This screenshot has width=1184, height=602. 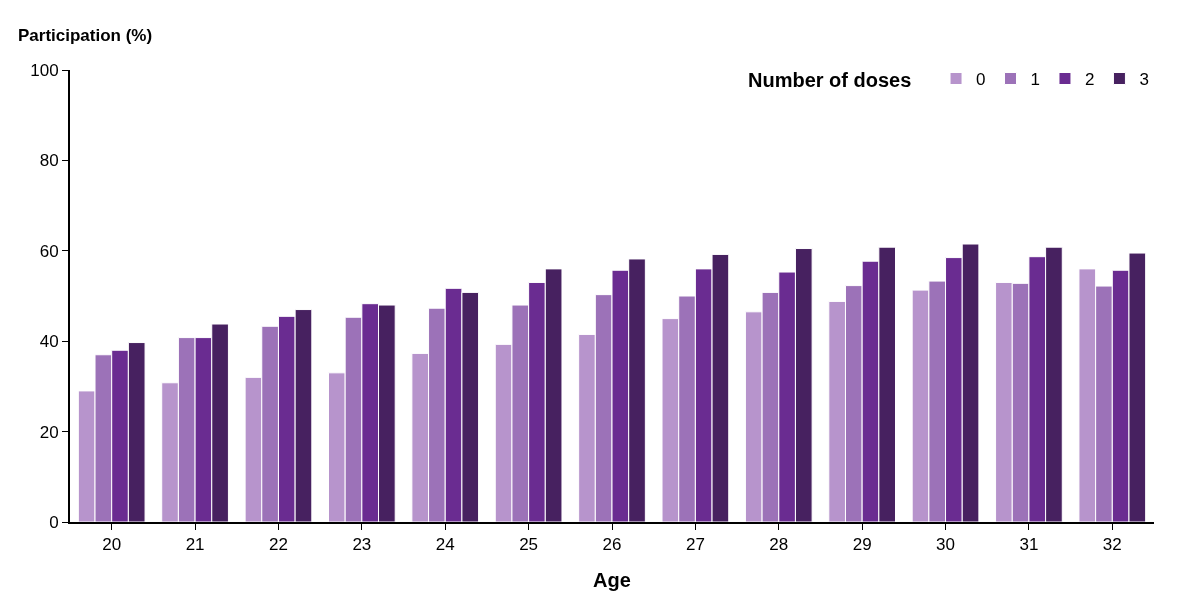 What do you see at coordinates (1112, 545) in the screenshot?
I see `x-tick-label: 32` at bounding box center [1112, 545].